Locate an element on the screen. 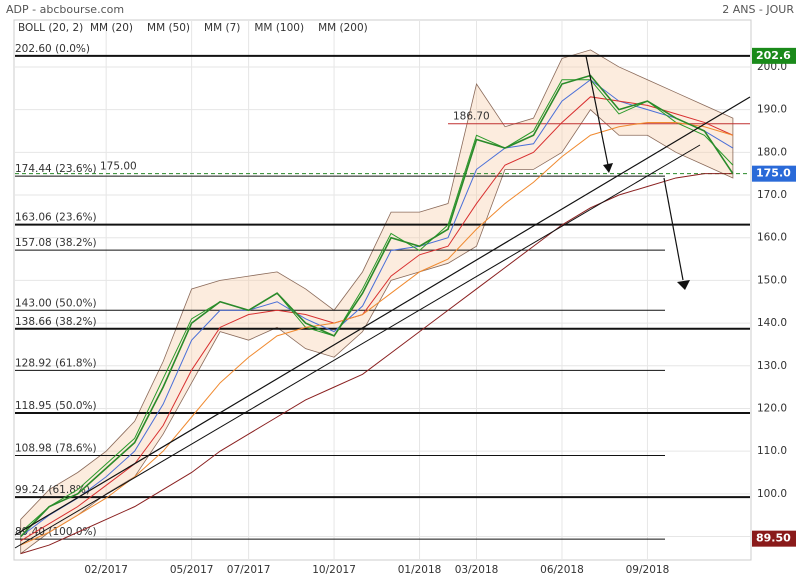  y-tick-label: 170.0 is located at coordinates (772, 195).